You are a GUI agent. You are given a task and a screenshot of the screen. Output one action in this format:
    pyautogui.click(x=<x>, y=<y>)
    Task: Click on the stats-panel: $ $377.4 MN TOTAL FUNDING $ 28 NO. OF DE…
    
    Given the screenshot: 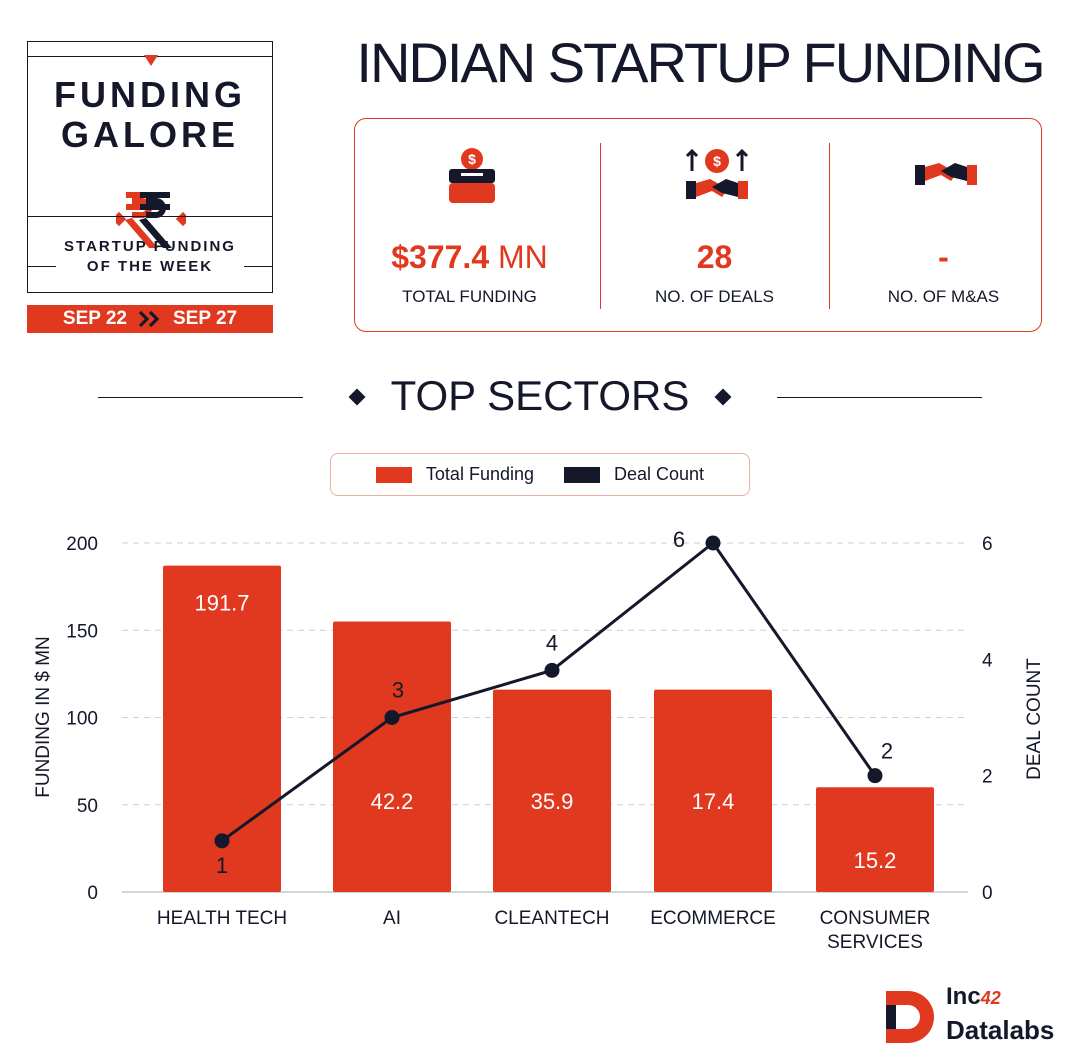 What is the action you would take?
    pyautogui.click(x=698, y=225)
    